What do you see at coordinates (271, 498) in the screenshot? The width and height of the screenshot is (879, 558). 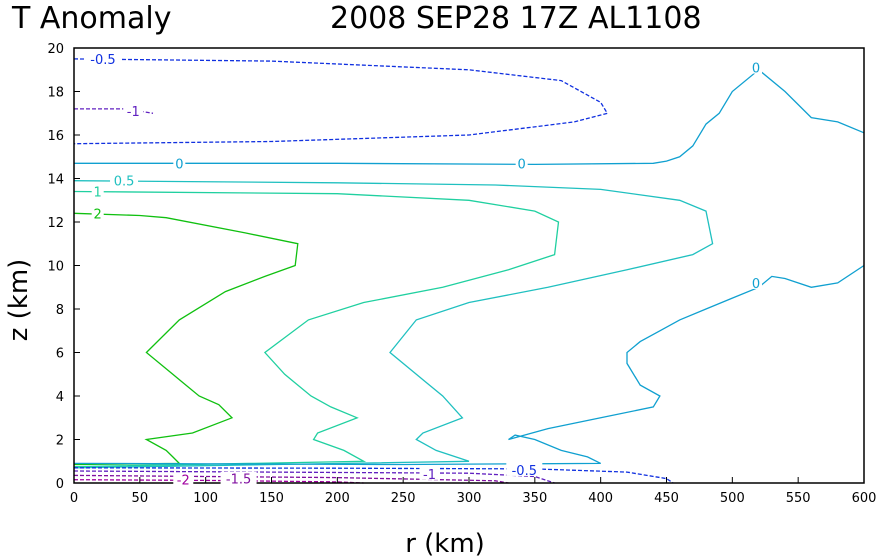 I see `x-tick-label: 150` at bounding box center [271, 498].